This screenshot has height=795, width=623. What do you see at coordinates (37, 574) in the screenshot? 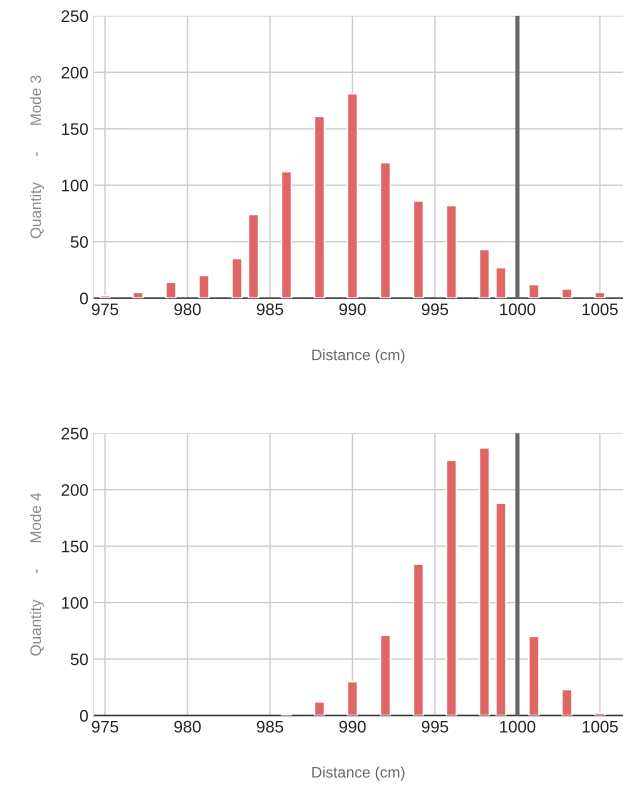
I see `y-axis-title: Quantity - Mode 4` at bounding box center [37, 574].